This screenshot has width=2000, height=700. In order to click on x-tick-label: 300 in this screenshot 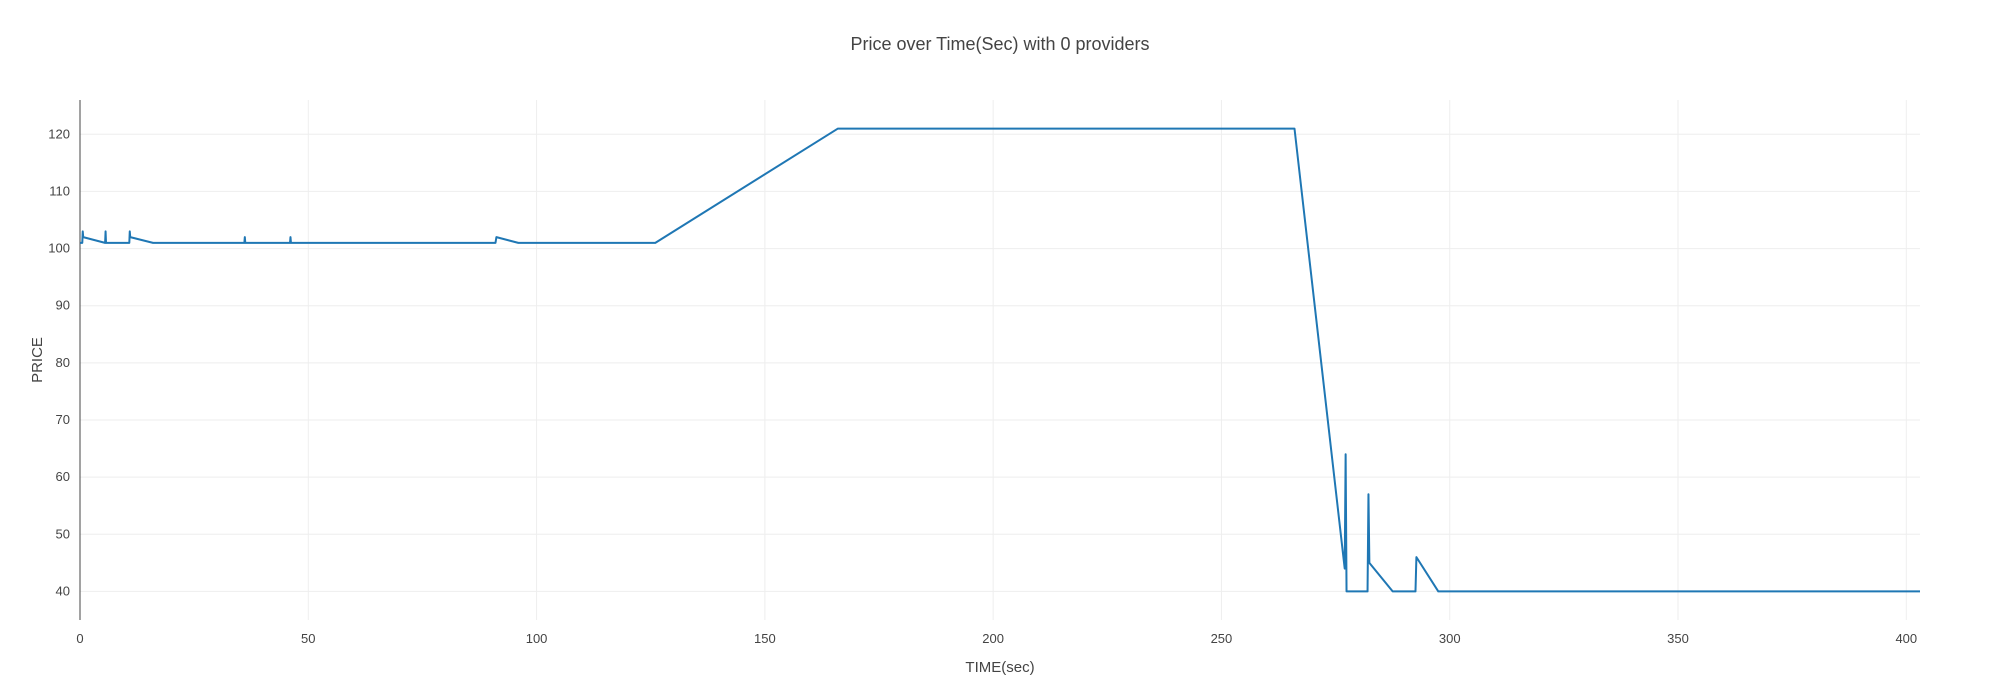, I will do `click(1450, 638)`.